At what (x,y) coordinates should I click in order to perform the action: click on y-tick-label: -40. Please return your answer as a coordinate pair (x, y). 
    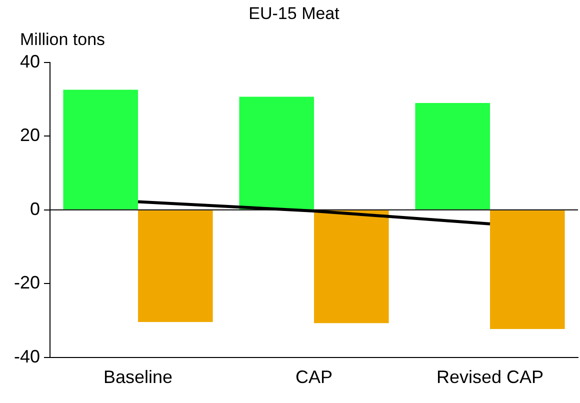
    Looking at the image, I should click on (27, 356).